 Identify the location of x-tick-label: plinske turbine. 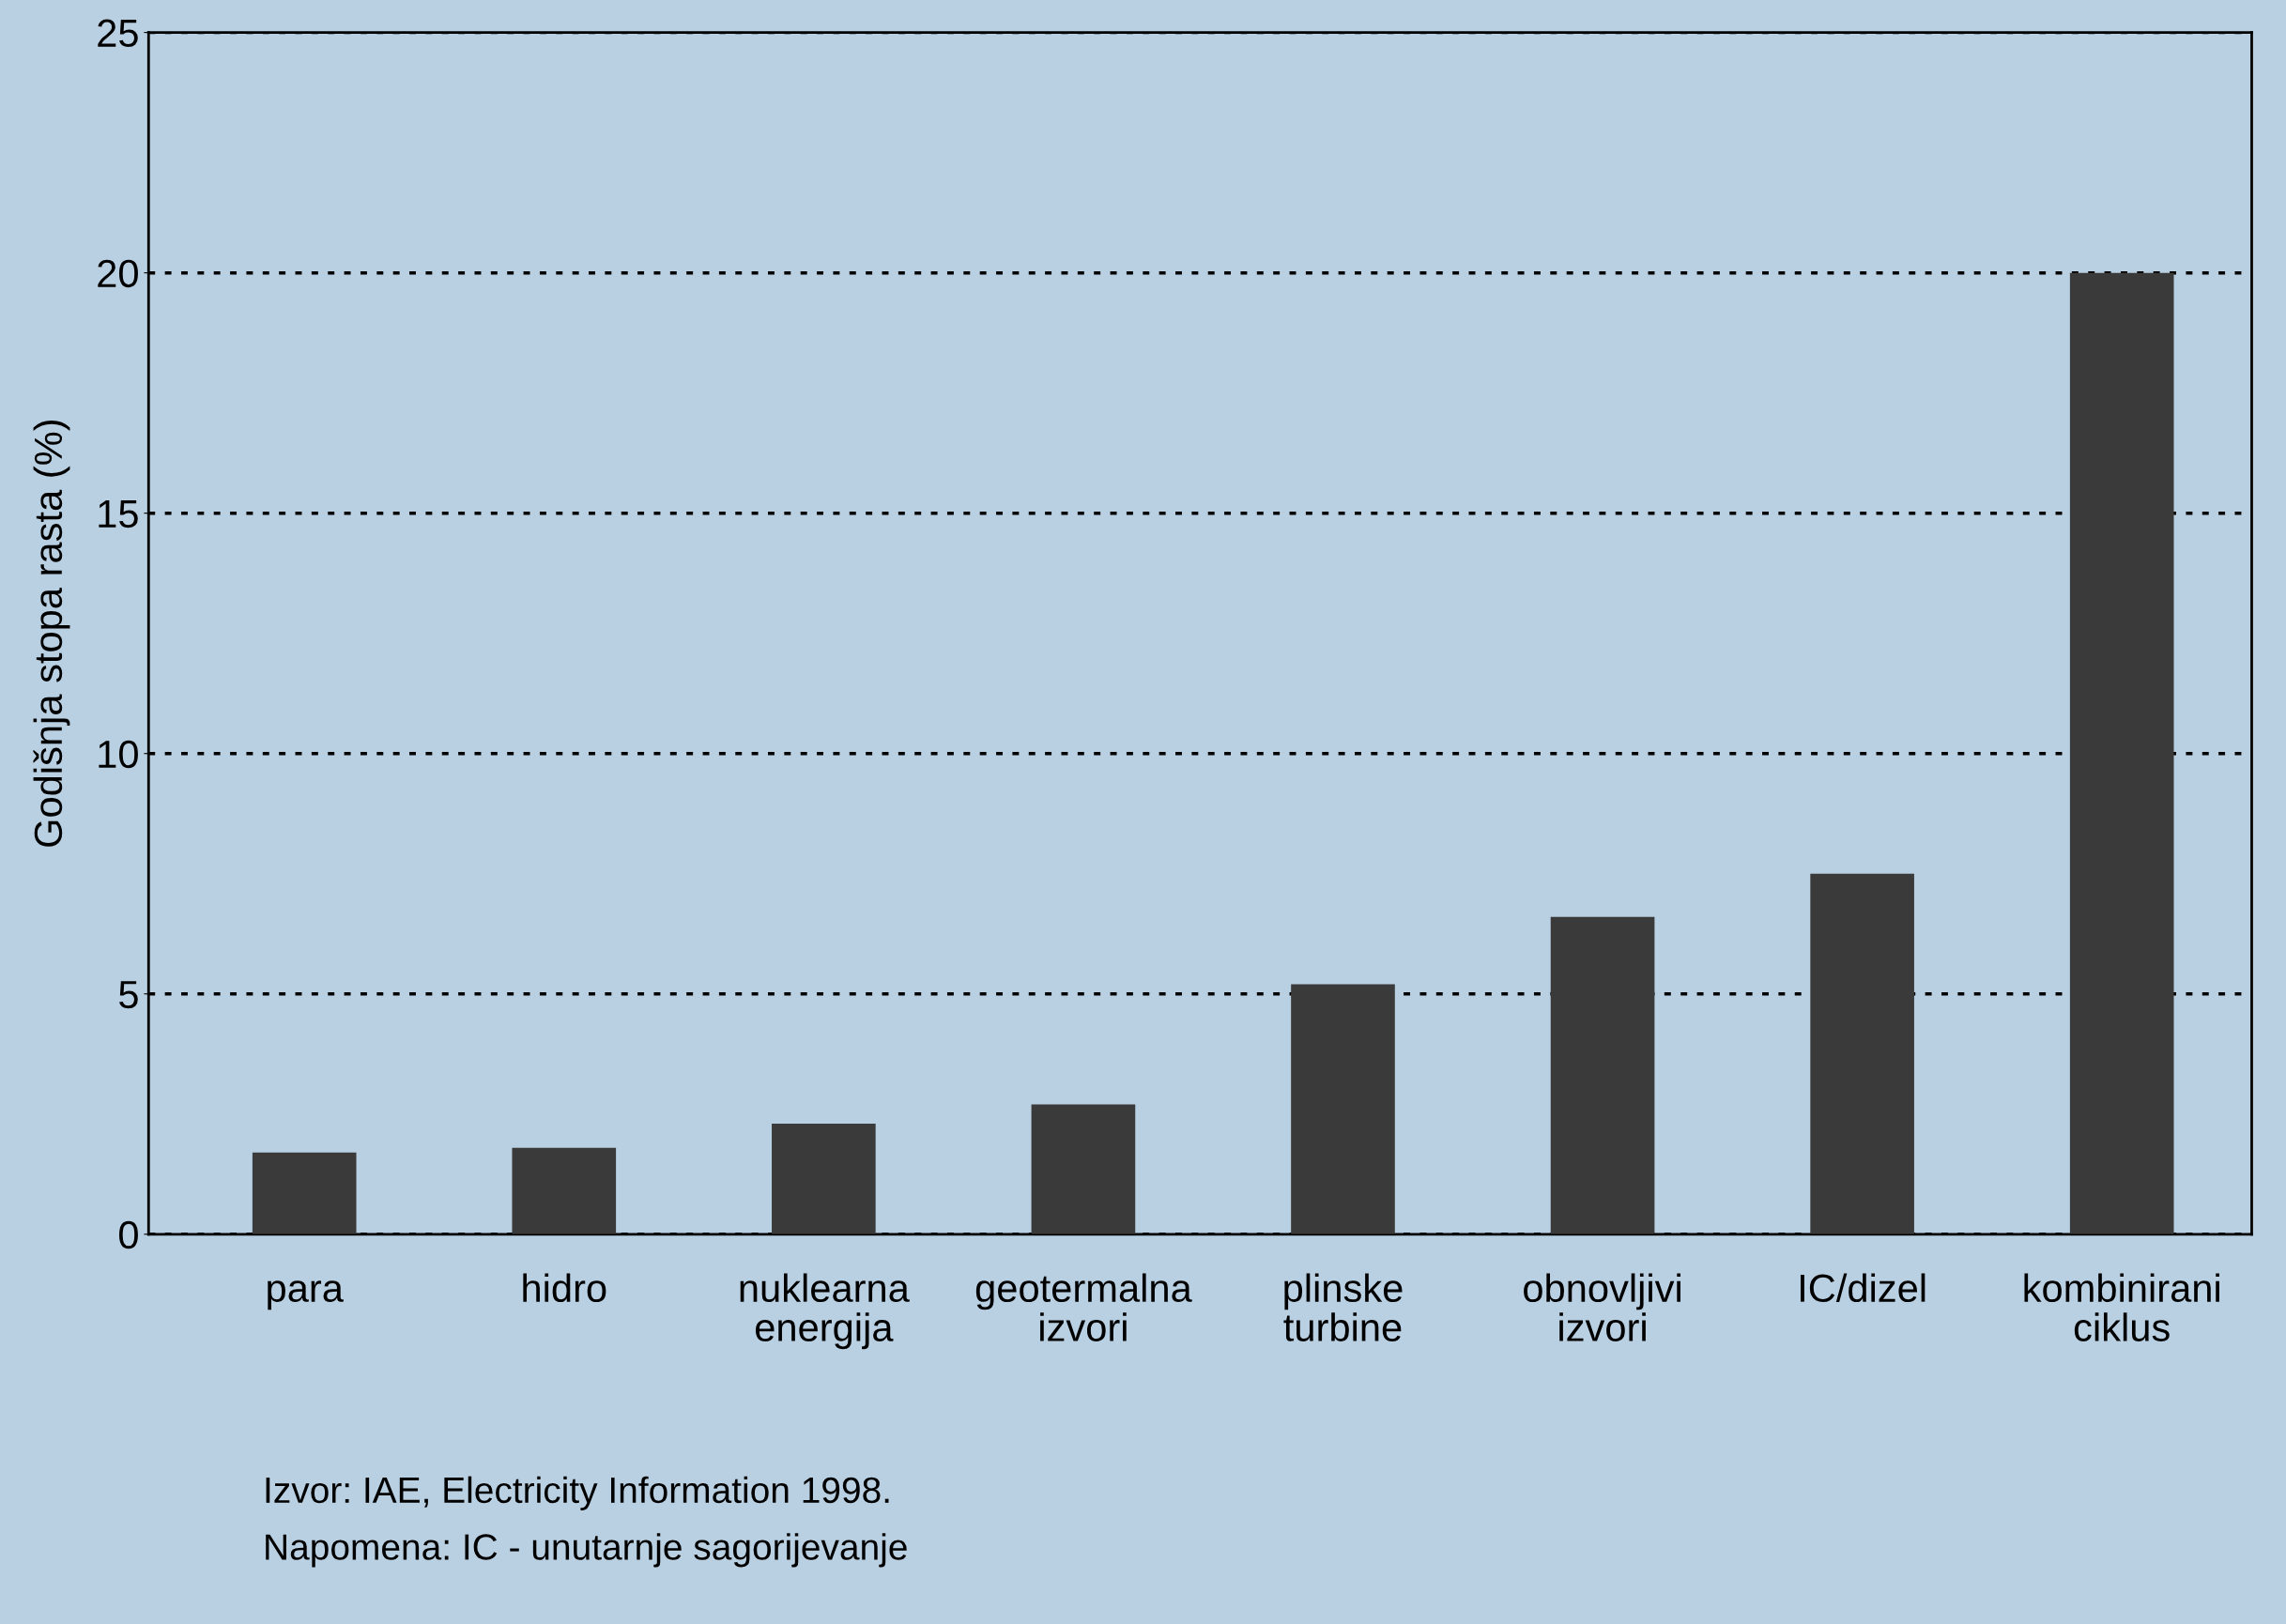
(1343, 1307).